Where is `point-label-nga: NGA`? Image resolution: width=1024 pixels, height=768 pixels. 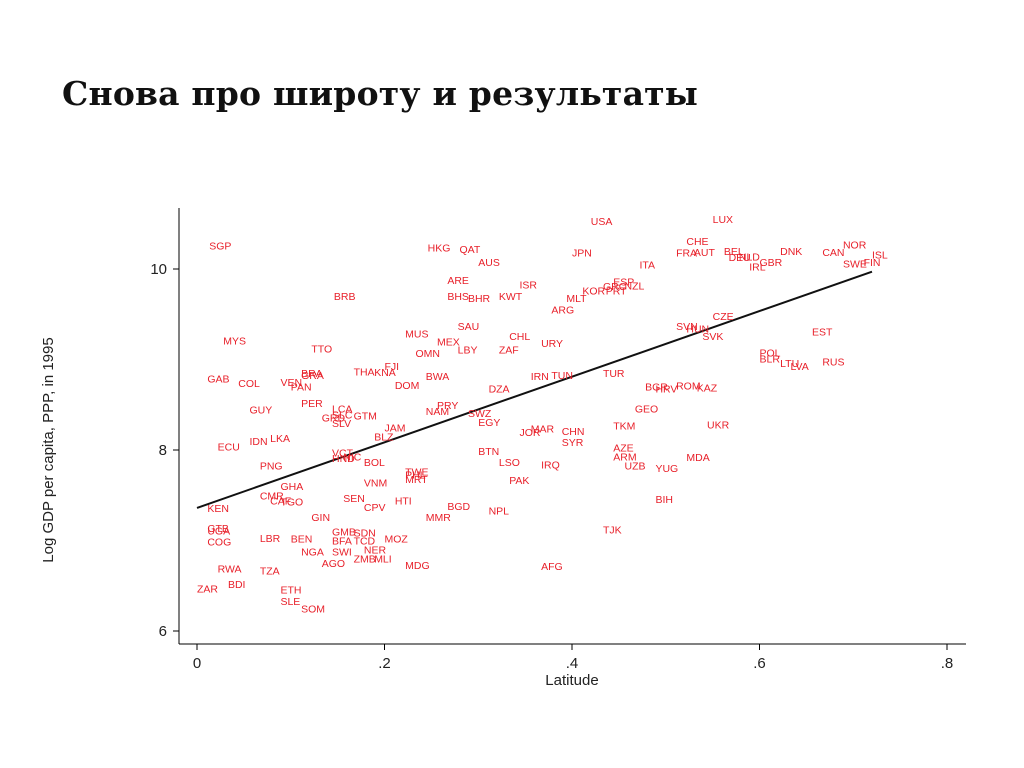 point-label-nga: NGA is located at coordinates (312, 552).